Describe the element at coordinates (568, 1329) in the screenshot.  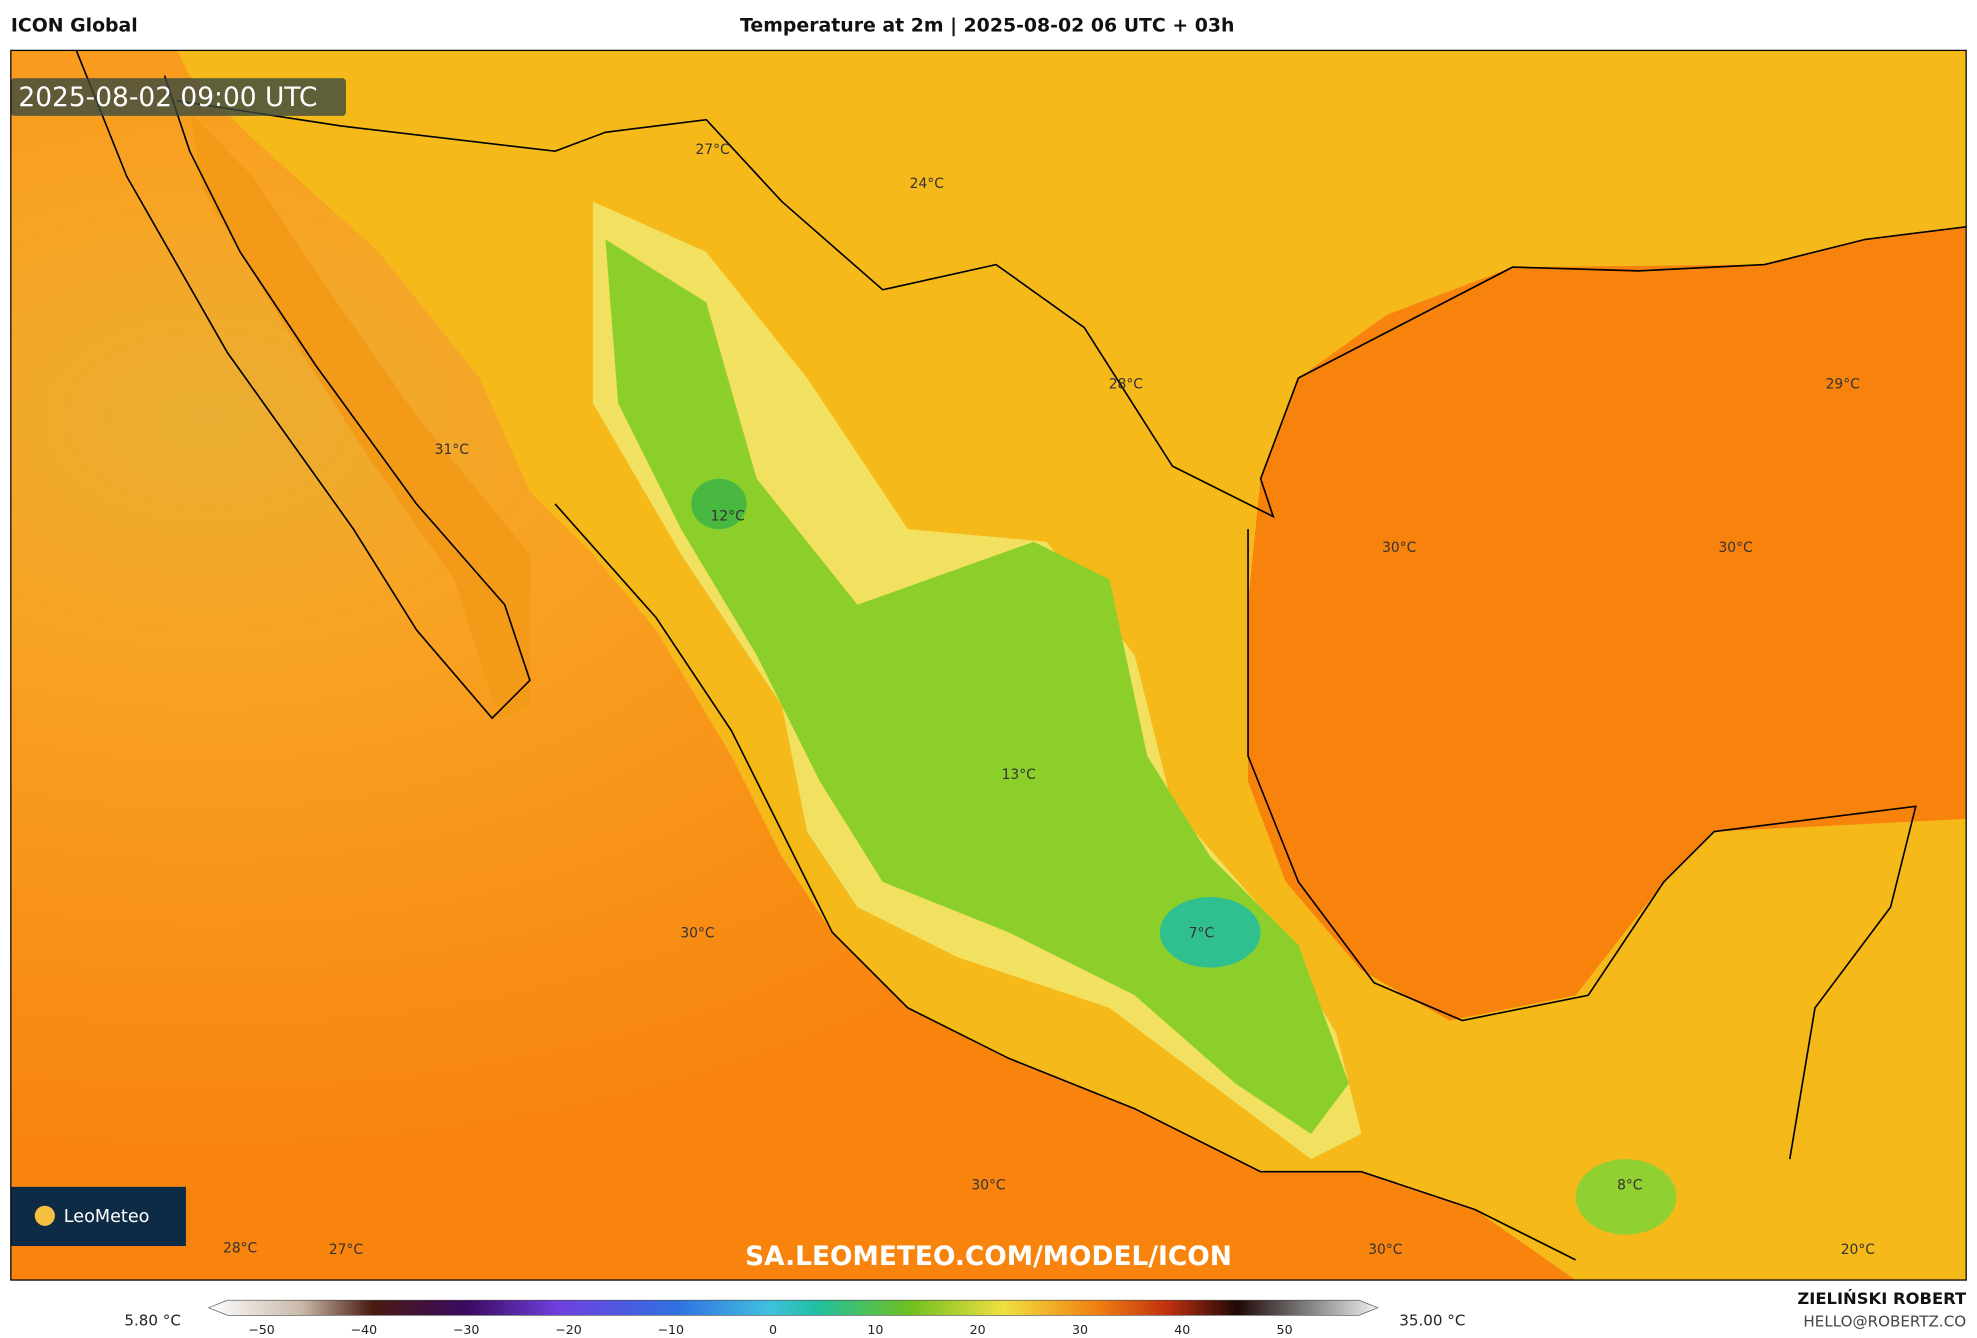
I see `colorbar-tick-label: −20` at that location.